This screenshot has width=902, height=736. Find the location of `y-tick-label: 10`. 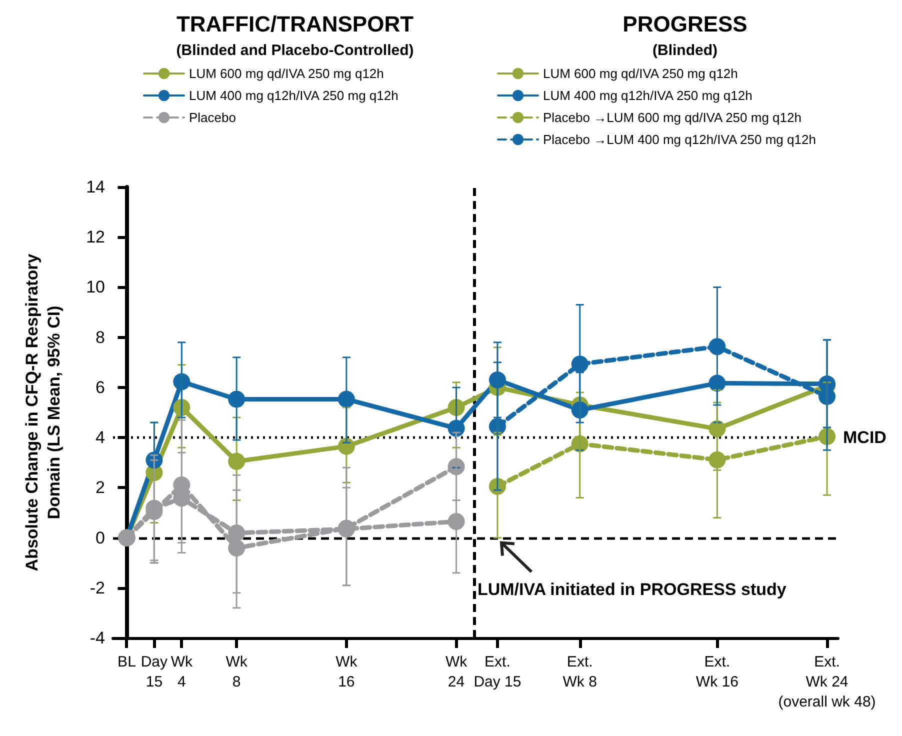

y-tick-label: 10 is located at coordinates (95, 287).